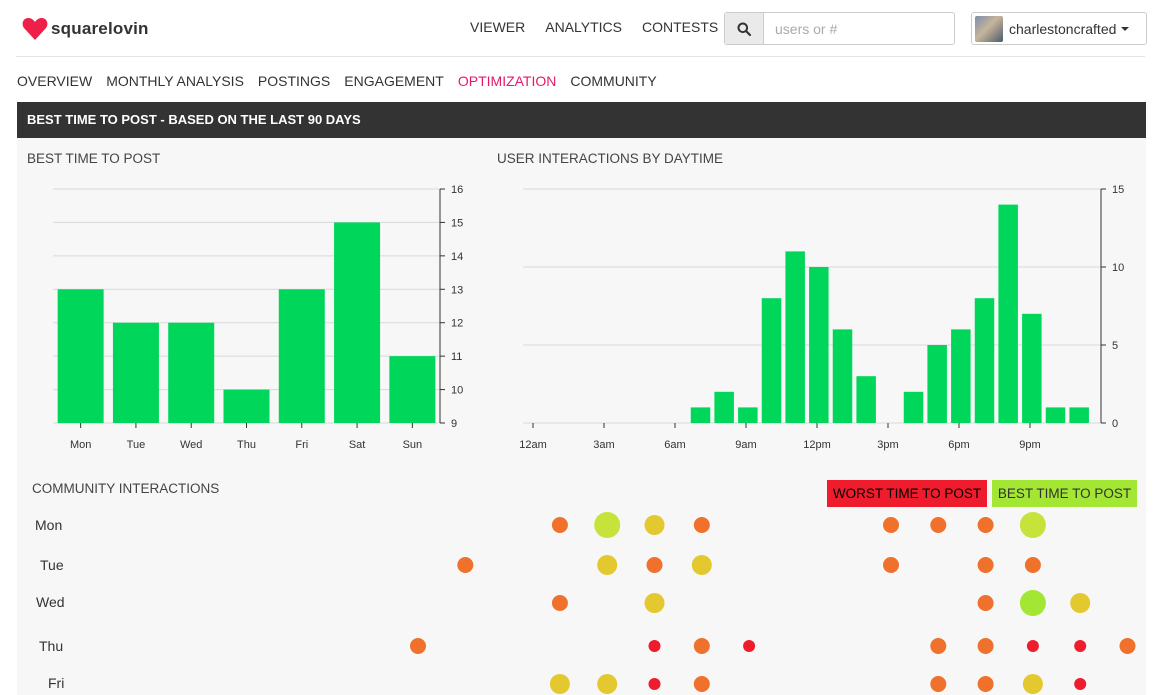  What do you see at coordinates (580, 56) in the screenshot?
I see `header-divider` at bounding box center [580, 56].